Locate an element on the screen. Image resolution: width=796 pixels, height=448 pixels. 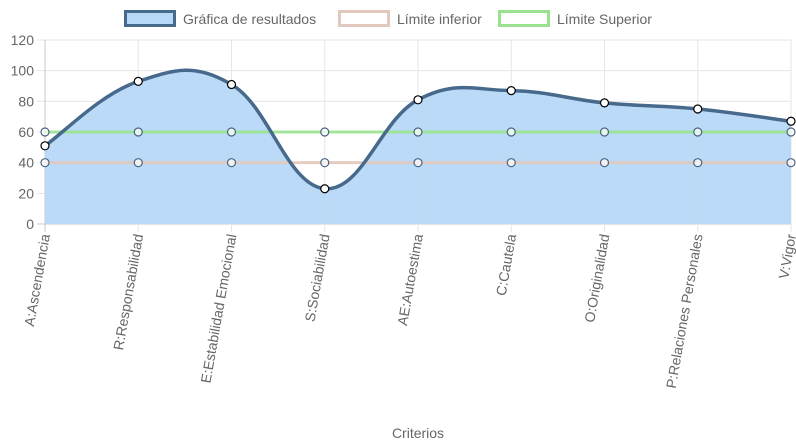
legend-item-results: Gráfica de resultados is located at coordinates (220, 18).